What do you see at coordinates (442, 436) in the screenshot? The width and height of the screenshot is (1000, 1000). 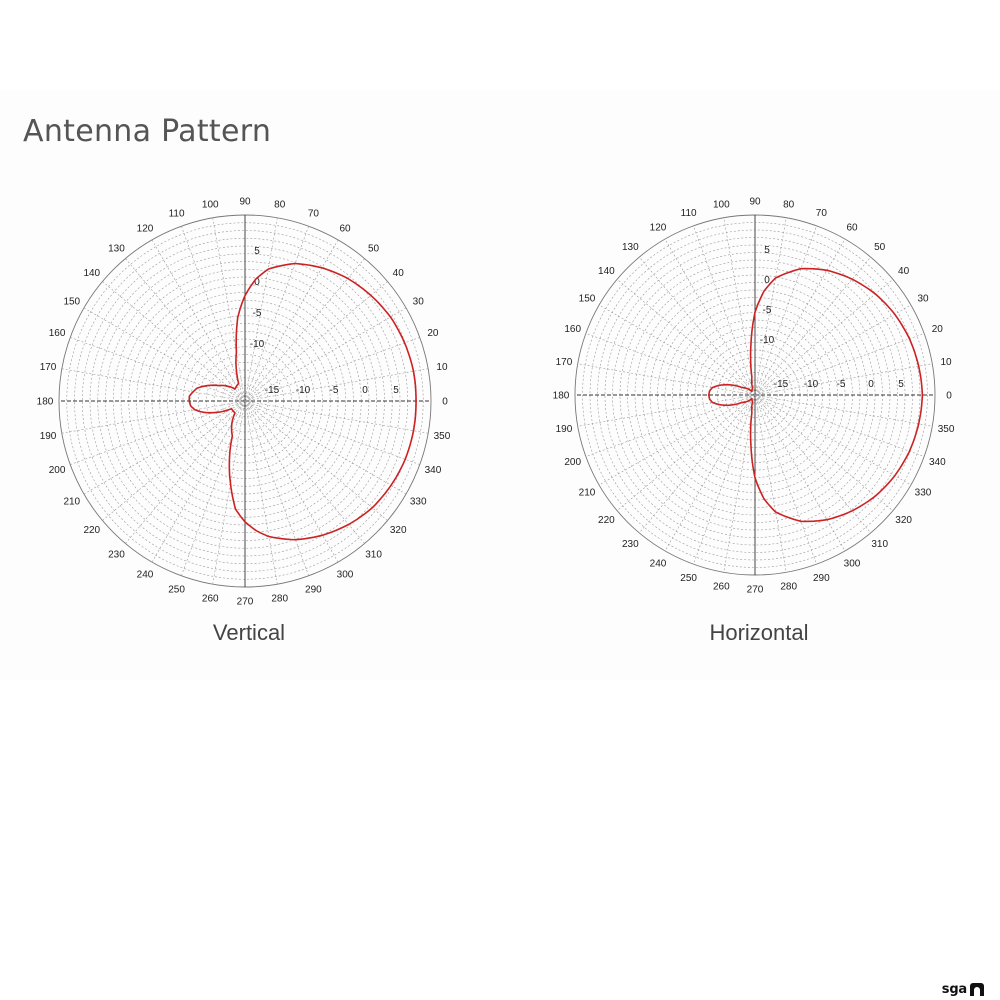 I see `angle-tick-label: 350` at bounding box center [442, 436].